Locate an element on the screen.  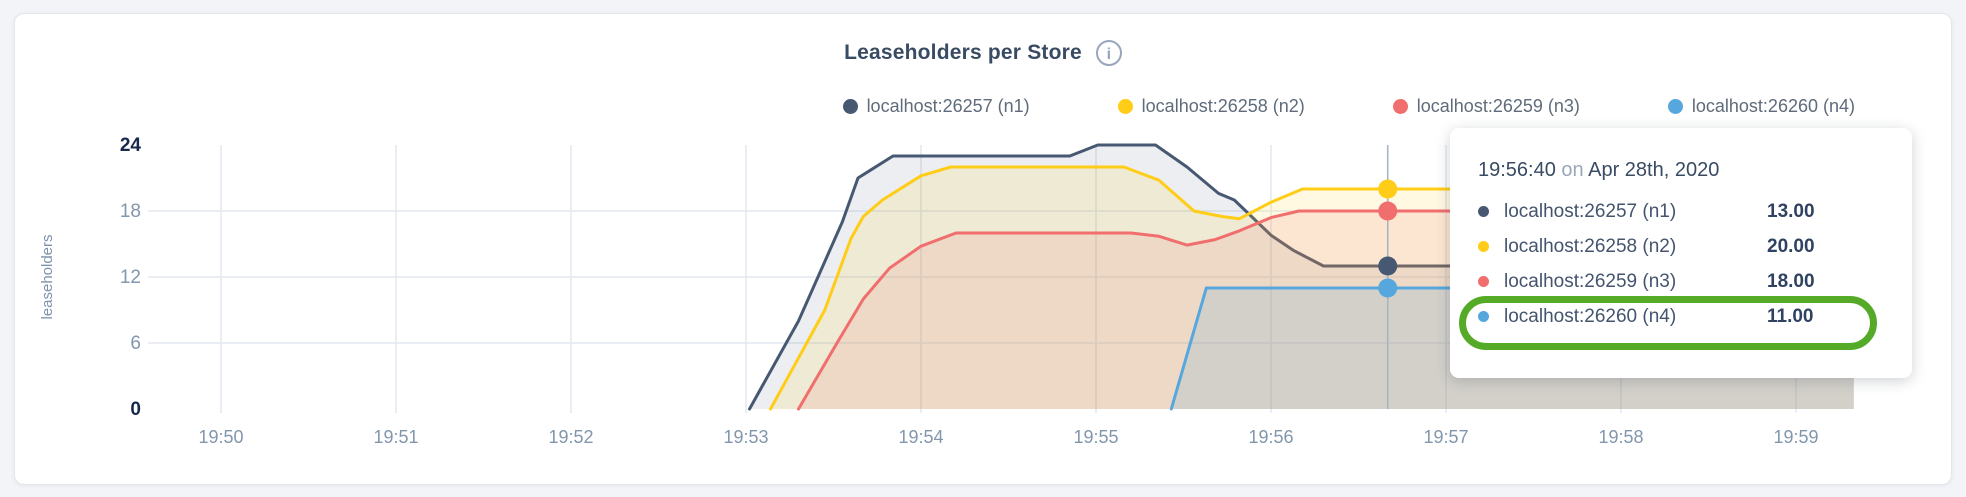
y-axis-tick-label: 12 is located at coordinates (130, 277).